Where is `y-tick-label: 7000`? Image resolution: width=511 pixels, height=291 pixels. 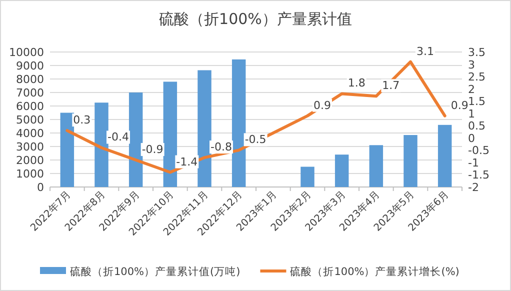 y-tick-label: 7000 is located at coordinates (30, 93).